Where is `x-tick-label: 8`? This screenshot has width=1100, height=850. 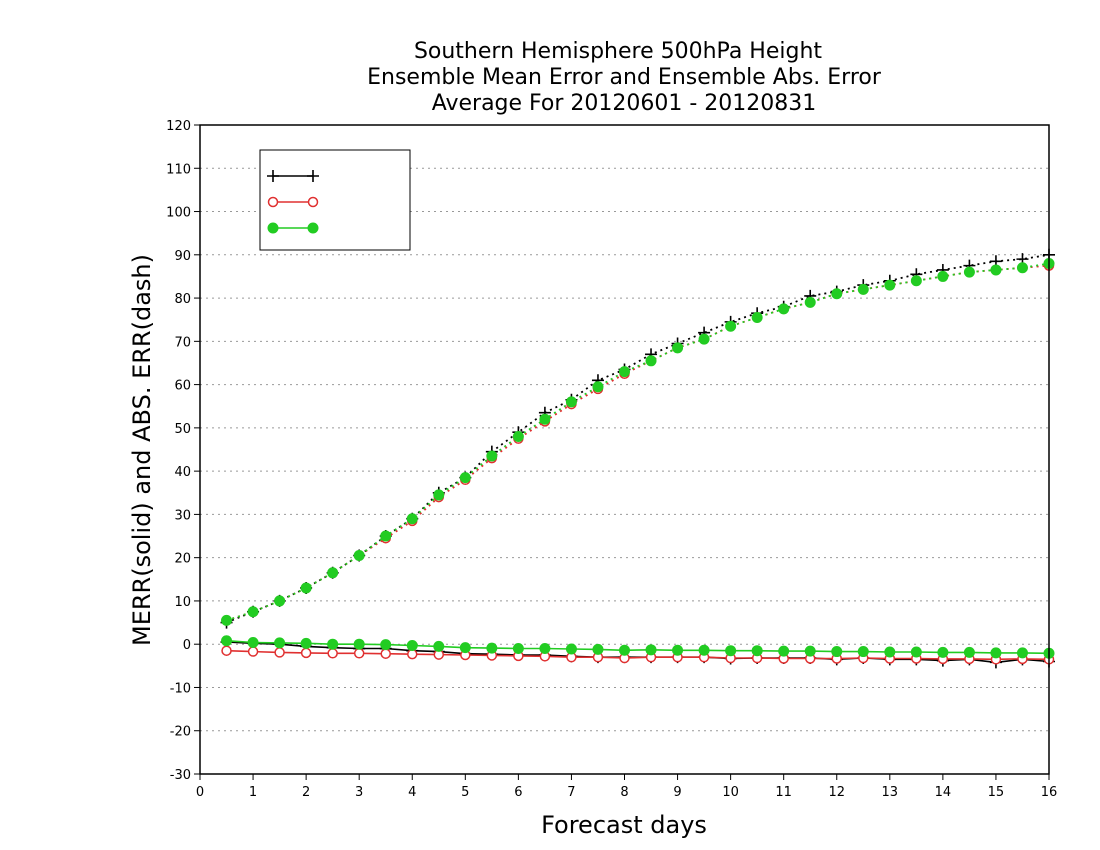
x-tick-label: 8 is located at coordinates (624, 792).